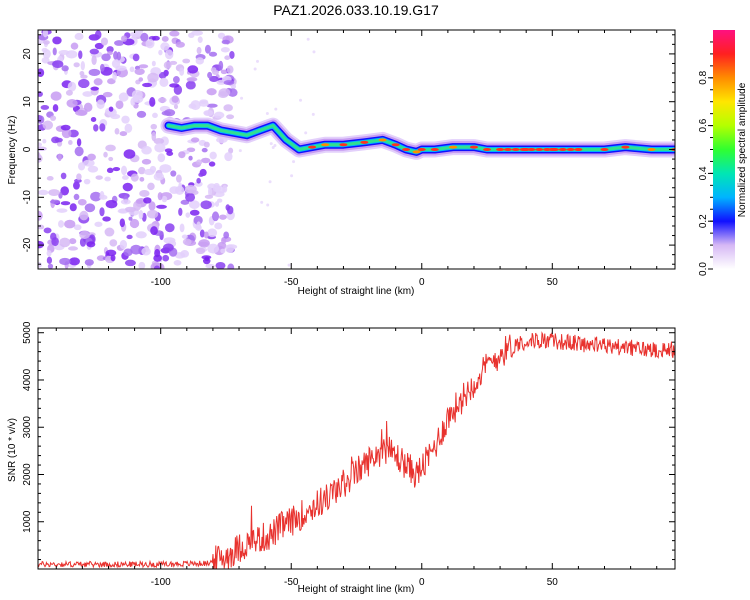  What do you see at coordinates (161, 582) in the screenshot?
I see `snr-xtick-label: -100` at bounding box center [161, 582].